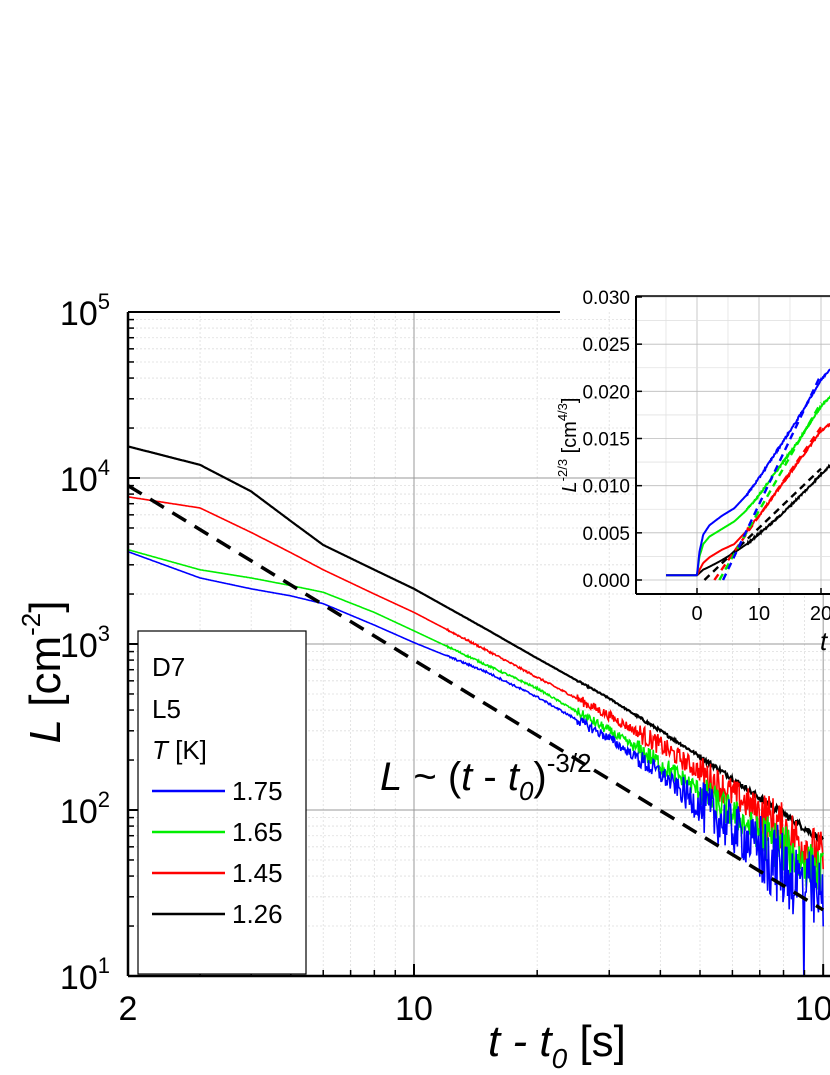 This screenshot has width=830, height=1075. I want to click on main-x-tick-label: 2, so click(128, 1009).